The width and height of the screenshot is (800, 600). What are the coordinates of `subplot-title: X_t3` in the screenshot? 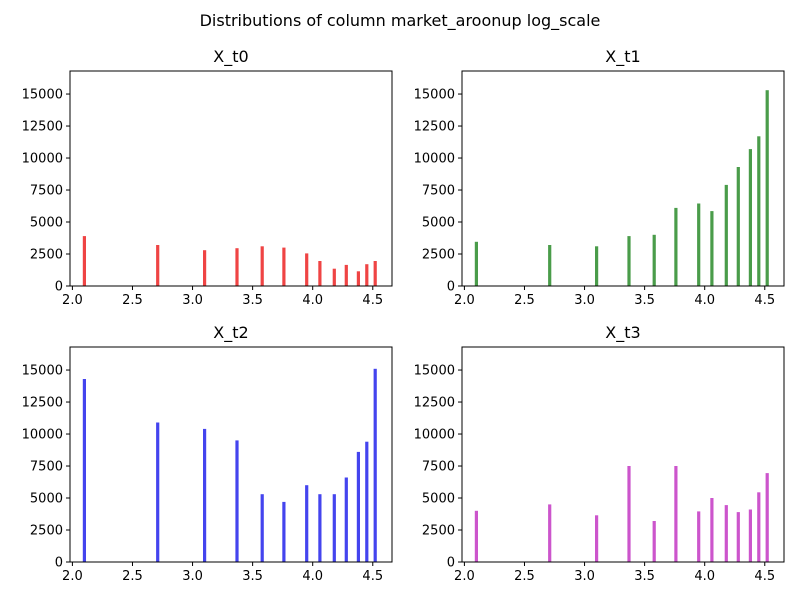 It's located at (622, 333).